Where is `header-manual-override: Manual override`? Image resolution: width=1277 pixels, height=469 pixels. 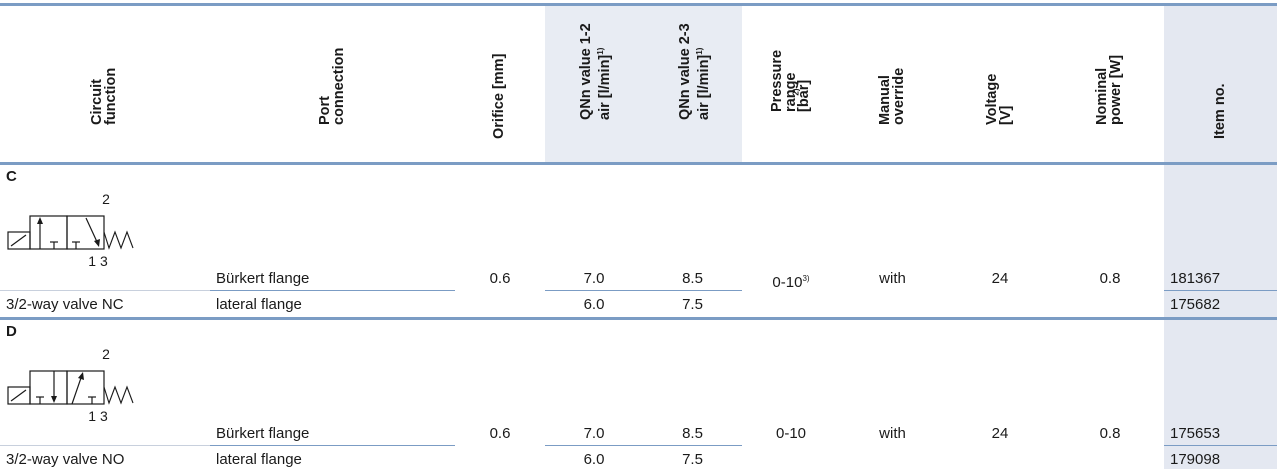 header-manual-override: Manual override is located at coordinates (891, 96).